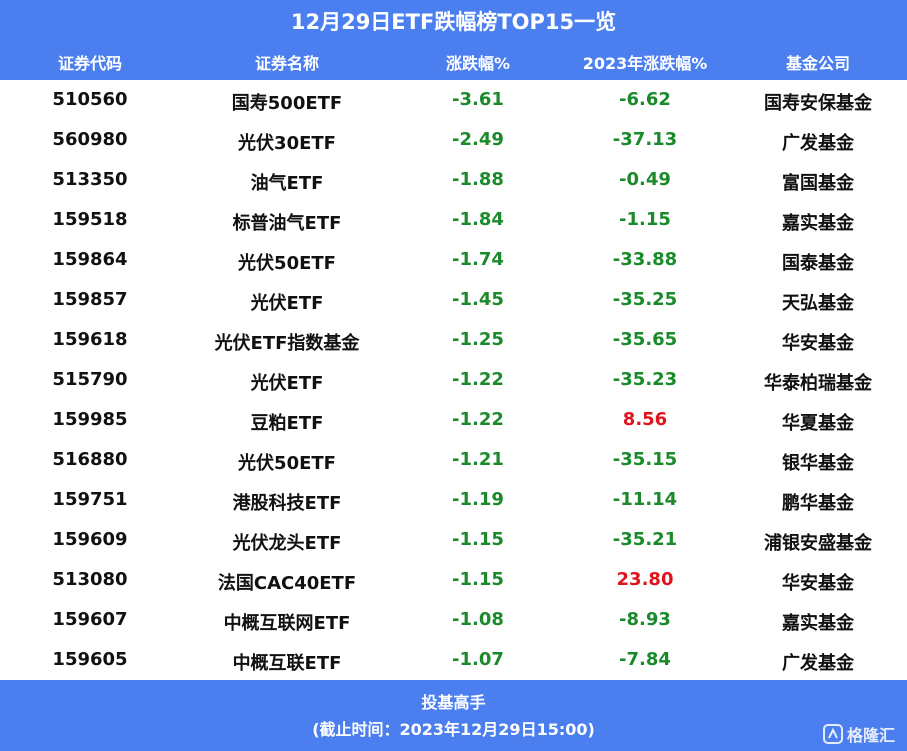  What do you see at coordinates (90, 659) in the screenshot?
I see `table-cell: 159605` at bounding box center [90, 659].